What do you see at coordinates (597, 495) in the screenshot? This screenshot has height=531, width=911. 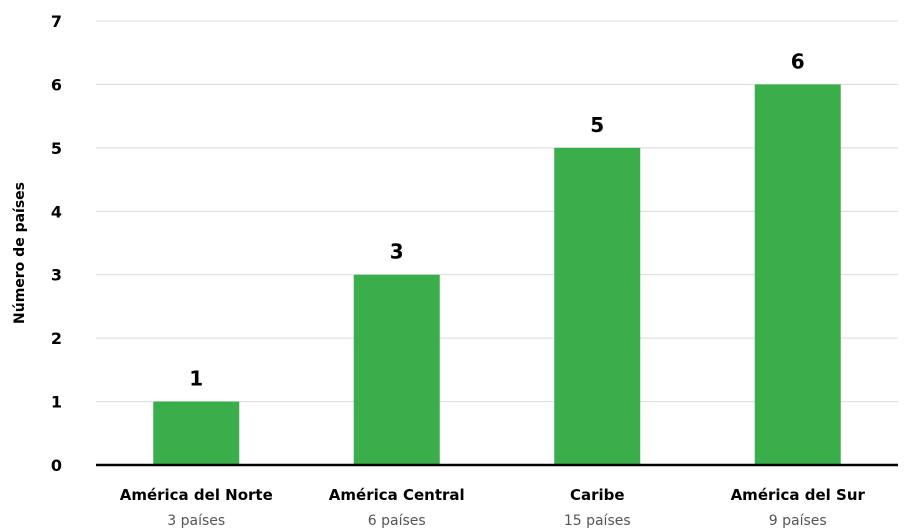 I see `x-category-label: Caribe` at bounding box center [597, 495].